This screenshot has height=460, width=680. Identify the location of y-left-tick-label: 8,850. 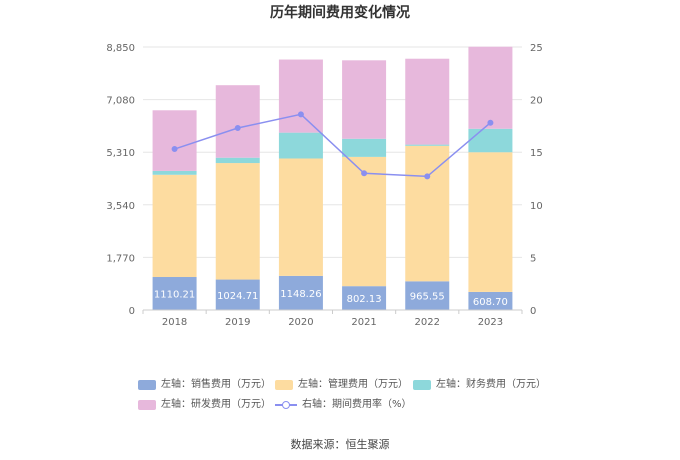
(120, 48).